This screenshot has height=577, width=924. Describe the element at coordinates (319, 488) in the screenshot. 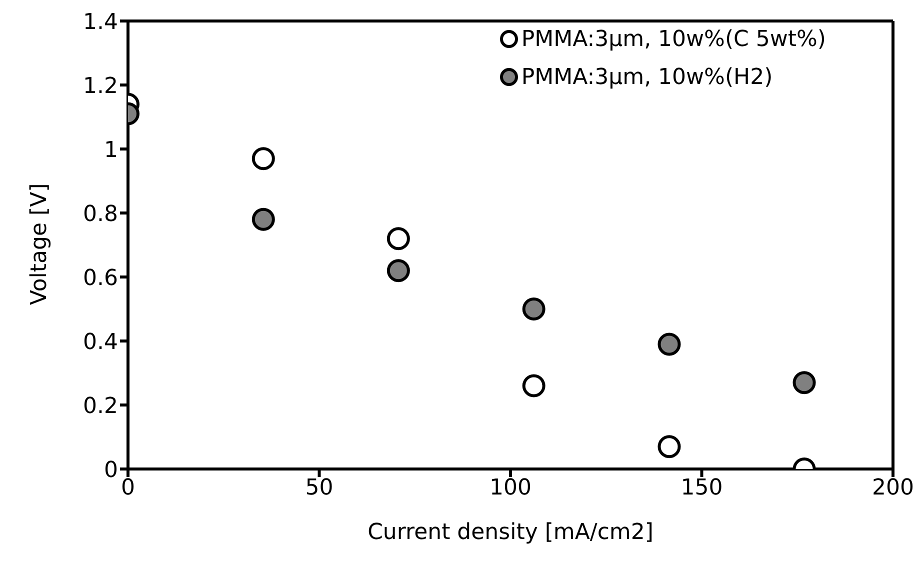

I see `x-tick-label: 50` at that location.